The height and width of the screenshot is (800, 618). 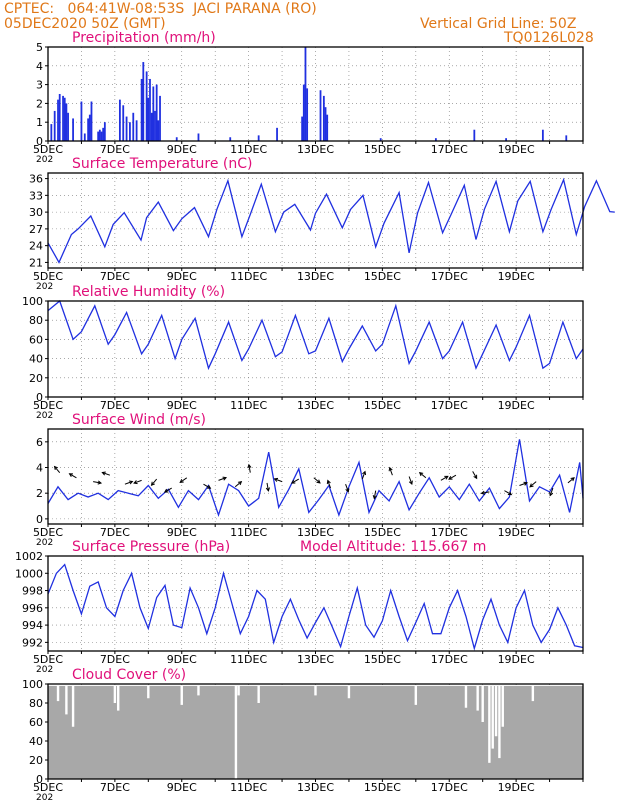 What do you see at coordinates (36, 195) in the screenshot?
I see `y-tick-label: 33` at bounding box center [36, 195].